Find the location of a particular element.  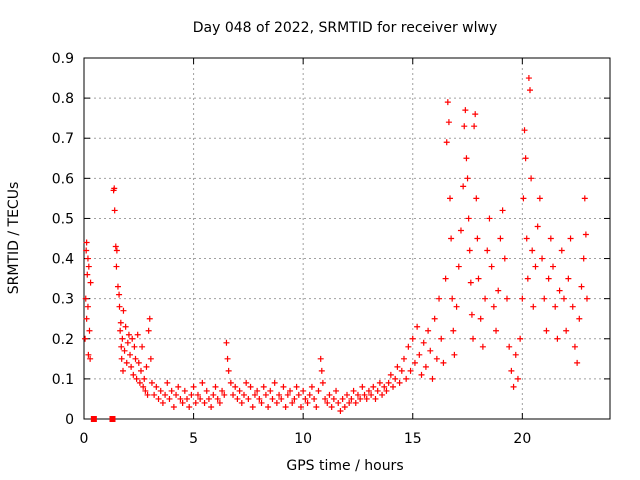

x-tick-label: 20 is located at coordinates (522, 439).